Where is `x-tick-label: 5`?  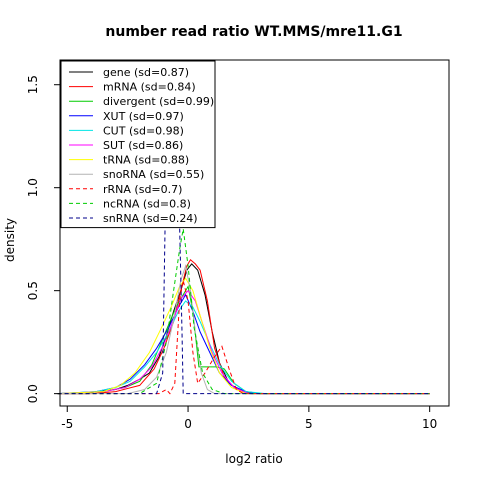 x-tick-label: 5 is located at coordinates (309, 424).